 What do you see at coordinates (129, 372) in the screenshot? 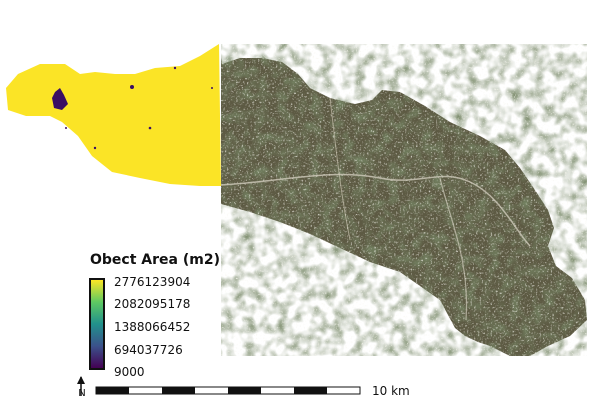
I see `legend-tick-label: 9000` at bounding box center [129, 372].